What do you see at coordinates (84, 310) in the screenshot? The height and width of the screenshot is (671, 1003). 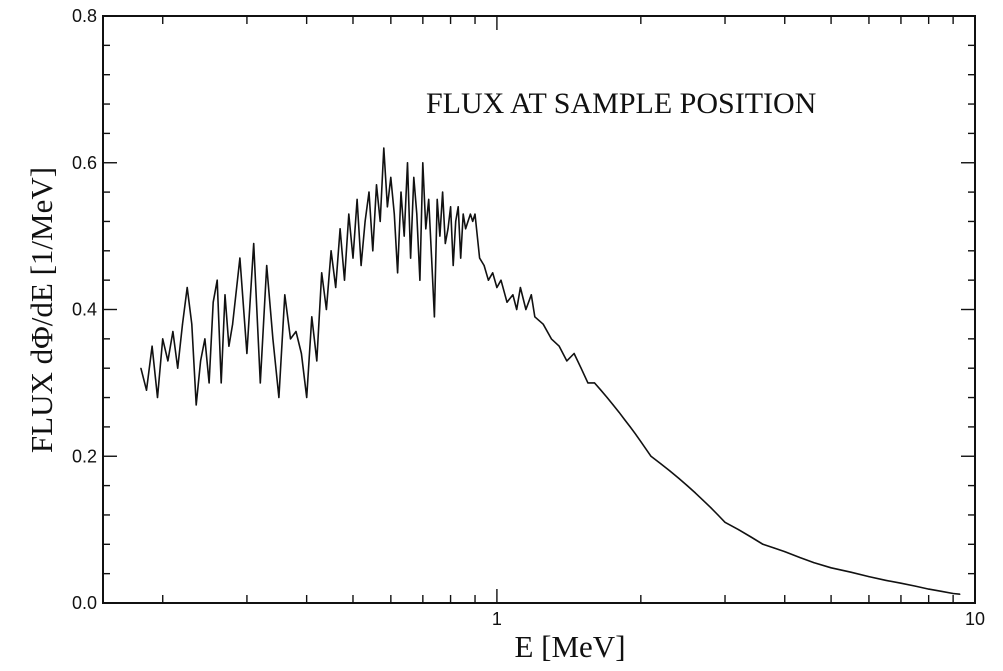 I see `y-tick-label: 0.4` at bounding box center [84, 310].